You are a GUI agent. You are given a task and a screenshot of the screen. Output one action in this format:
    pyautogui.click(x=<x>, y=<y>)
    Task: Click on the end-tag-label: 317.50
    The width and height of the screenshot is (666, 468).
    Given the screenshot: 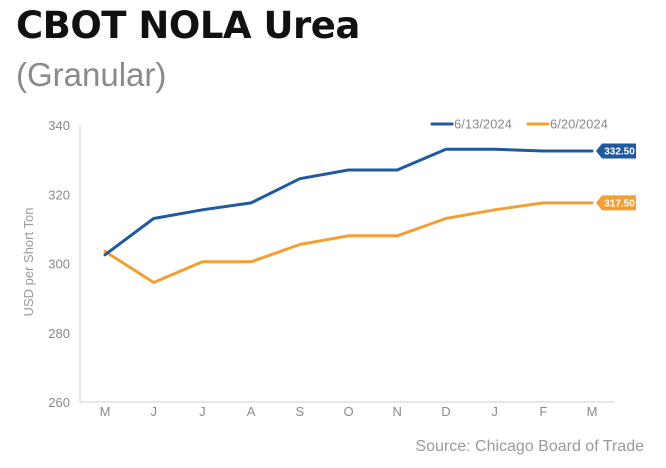 What is the action you would take?
    pyautogui.click(x=619, y=203)
    